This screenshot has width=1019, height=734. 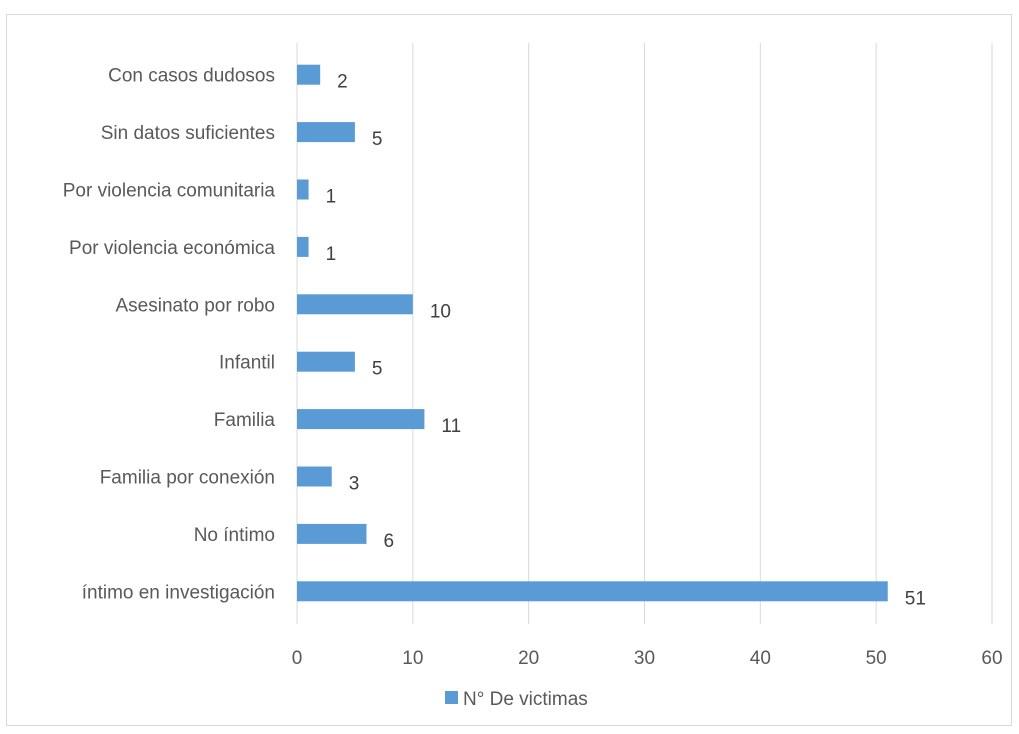 What do you see at coordinates (188, 133) in the screenshot?
I see `category-label: Sin datos suficientes` at bounding box center [188, 133].